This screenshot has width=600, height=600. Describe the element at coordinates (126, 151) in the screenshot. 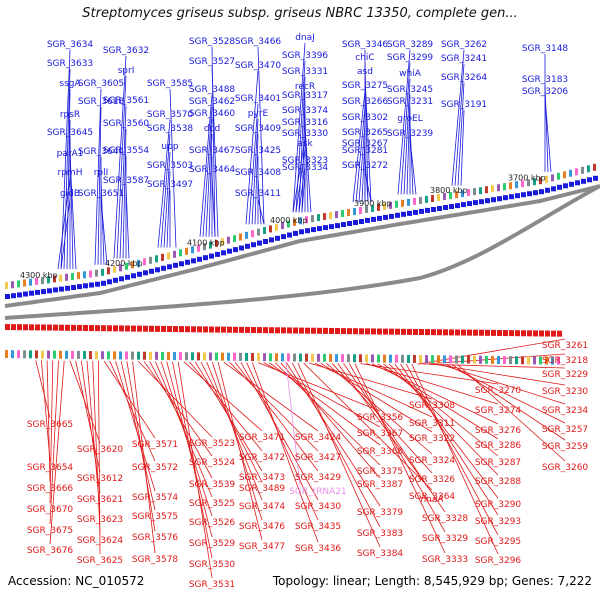

I see `gene-label-forward: SGR_3554` at that location.